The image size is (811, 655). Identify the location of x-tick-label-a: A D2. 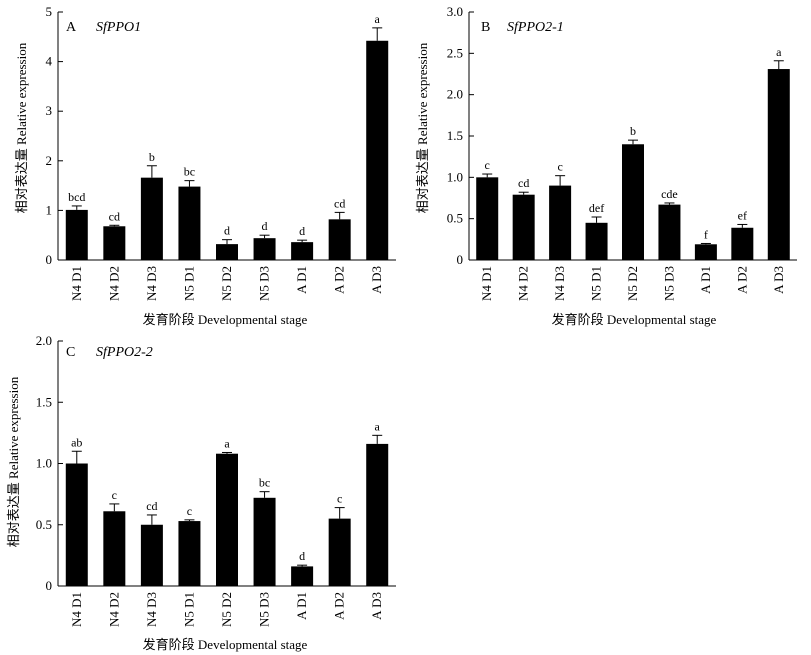
(339, 280).